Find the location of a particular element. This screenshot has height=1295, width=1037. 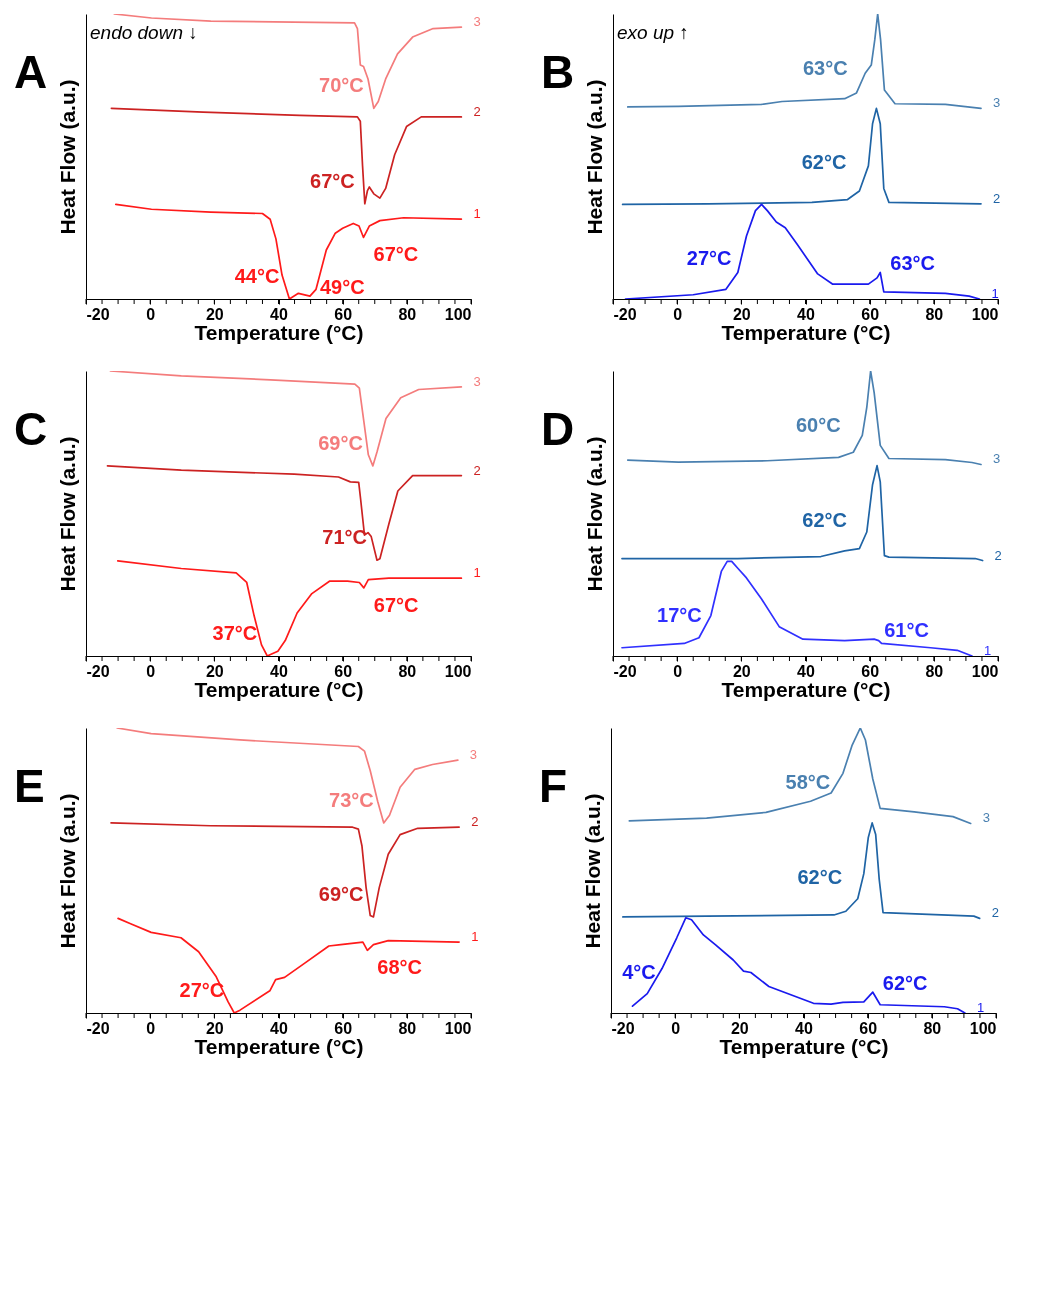

annotation: 60°C is located at coordinates (818, 425).